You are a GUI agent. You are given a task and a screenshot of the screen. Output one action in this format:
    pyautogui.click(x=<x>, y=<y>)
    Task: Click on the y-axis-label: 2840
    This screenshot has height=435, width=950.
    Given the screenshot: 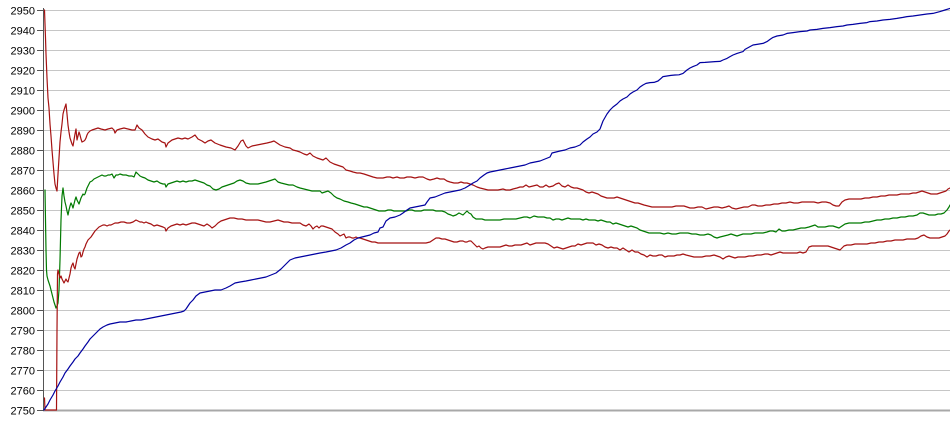 What is the action you would take?
    pyautogui.click(x=23, y=232)
    